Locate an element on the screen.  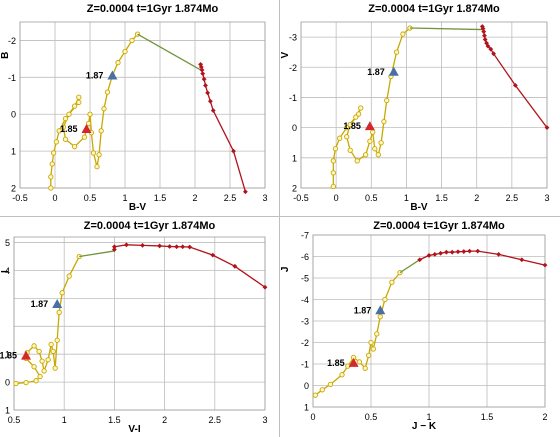
x-tick-label-3-1: 0.5 is located at coordinates (371, 417).